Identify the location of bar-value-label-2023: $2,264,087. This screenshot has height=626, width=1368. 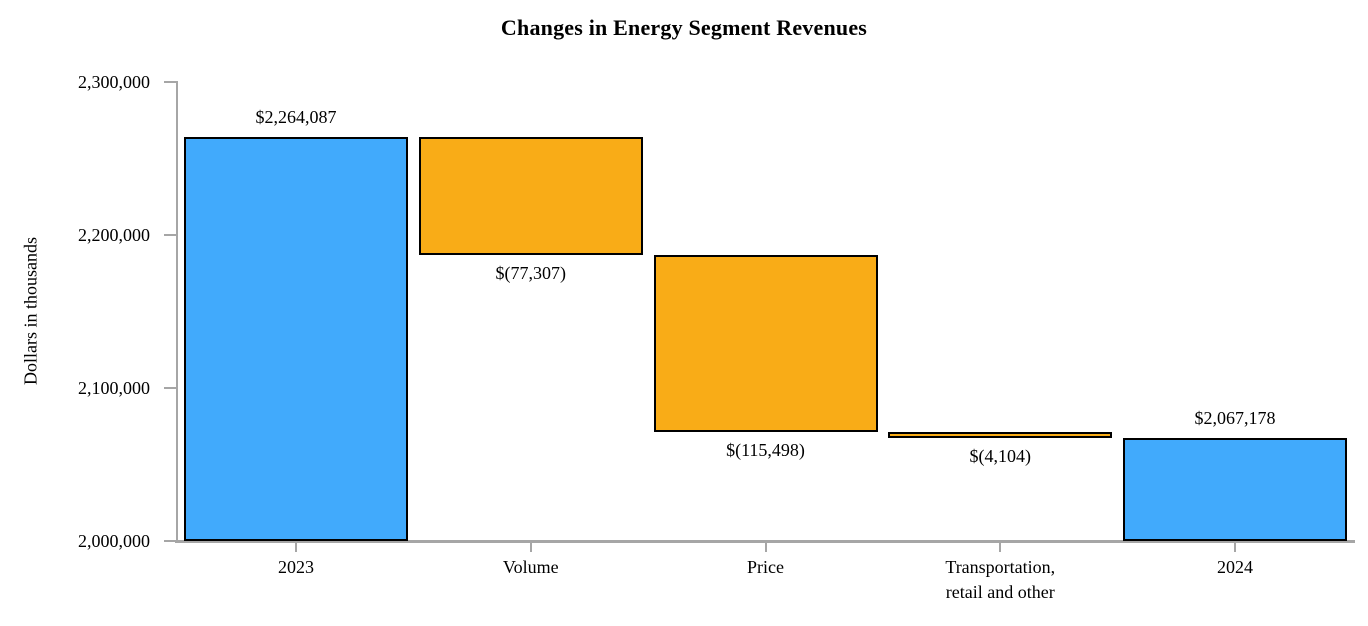
(296, 116).